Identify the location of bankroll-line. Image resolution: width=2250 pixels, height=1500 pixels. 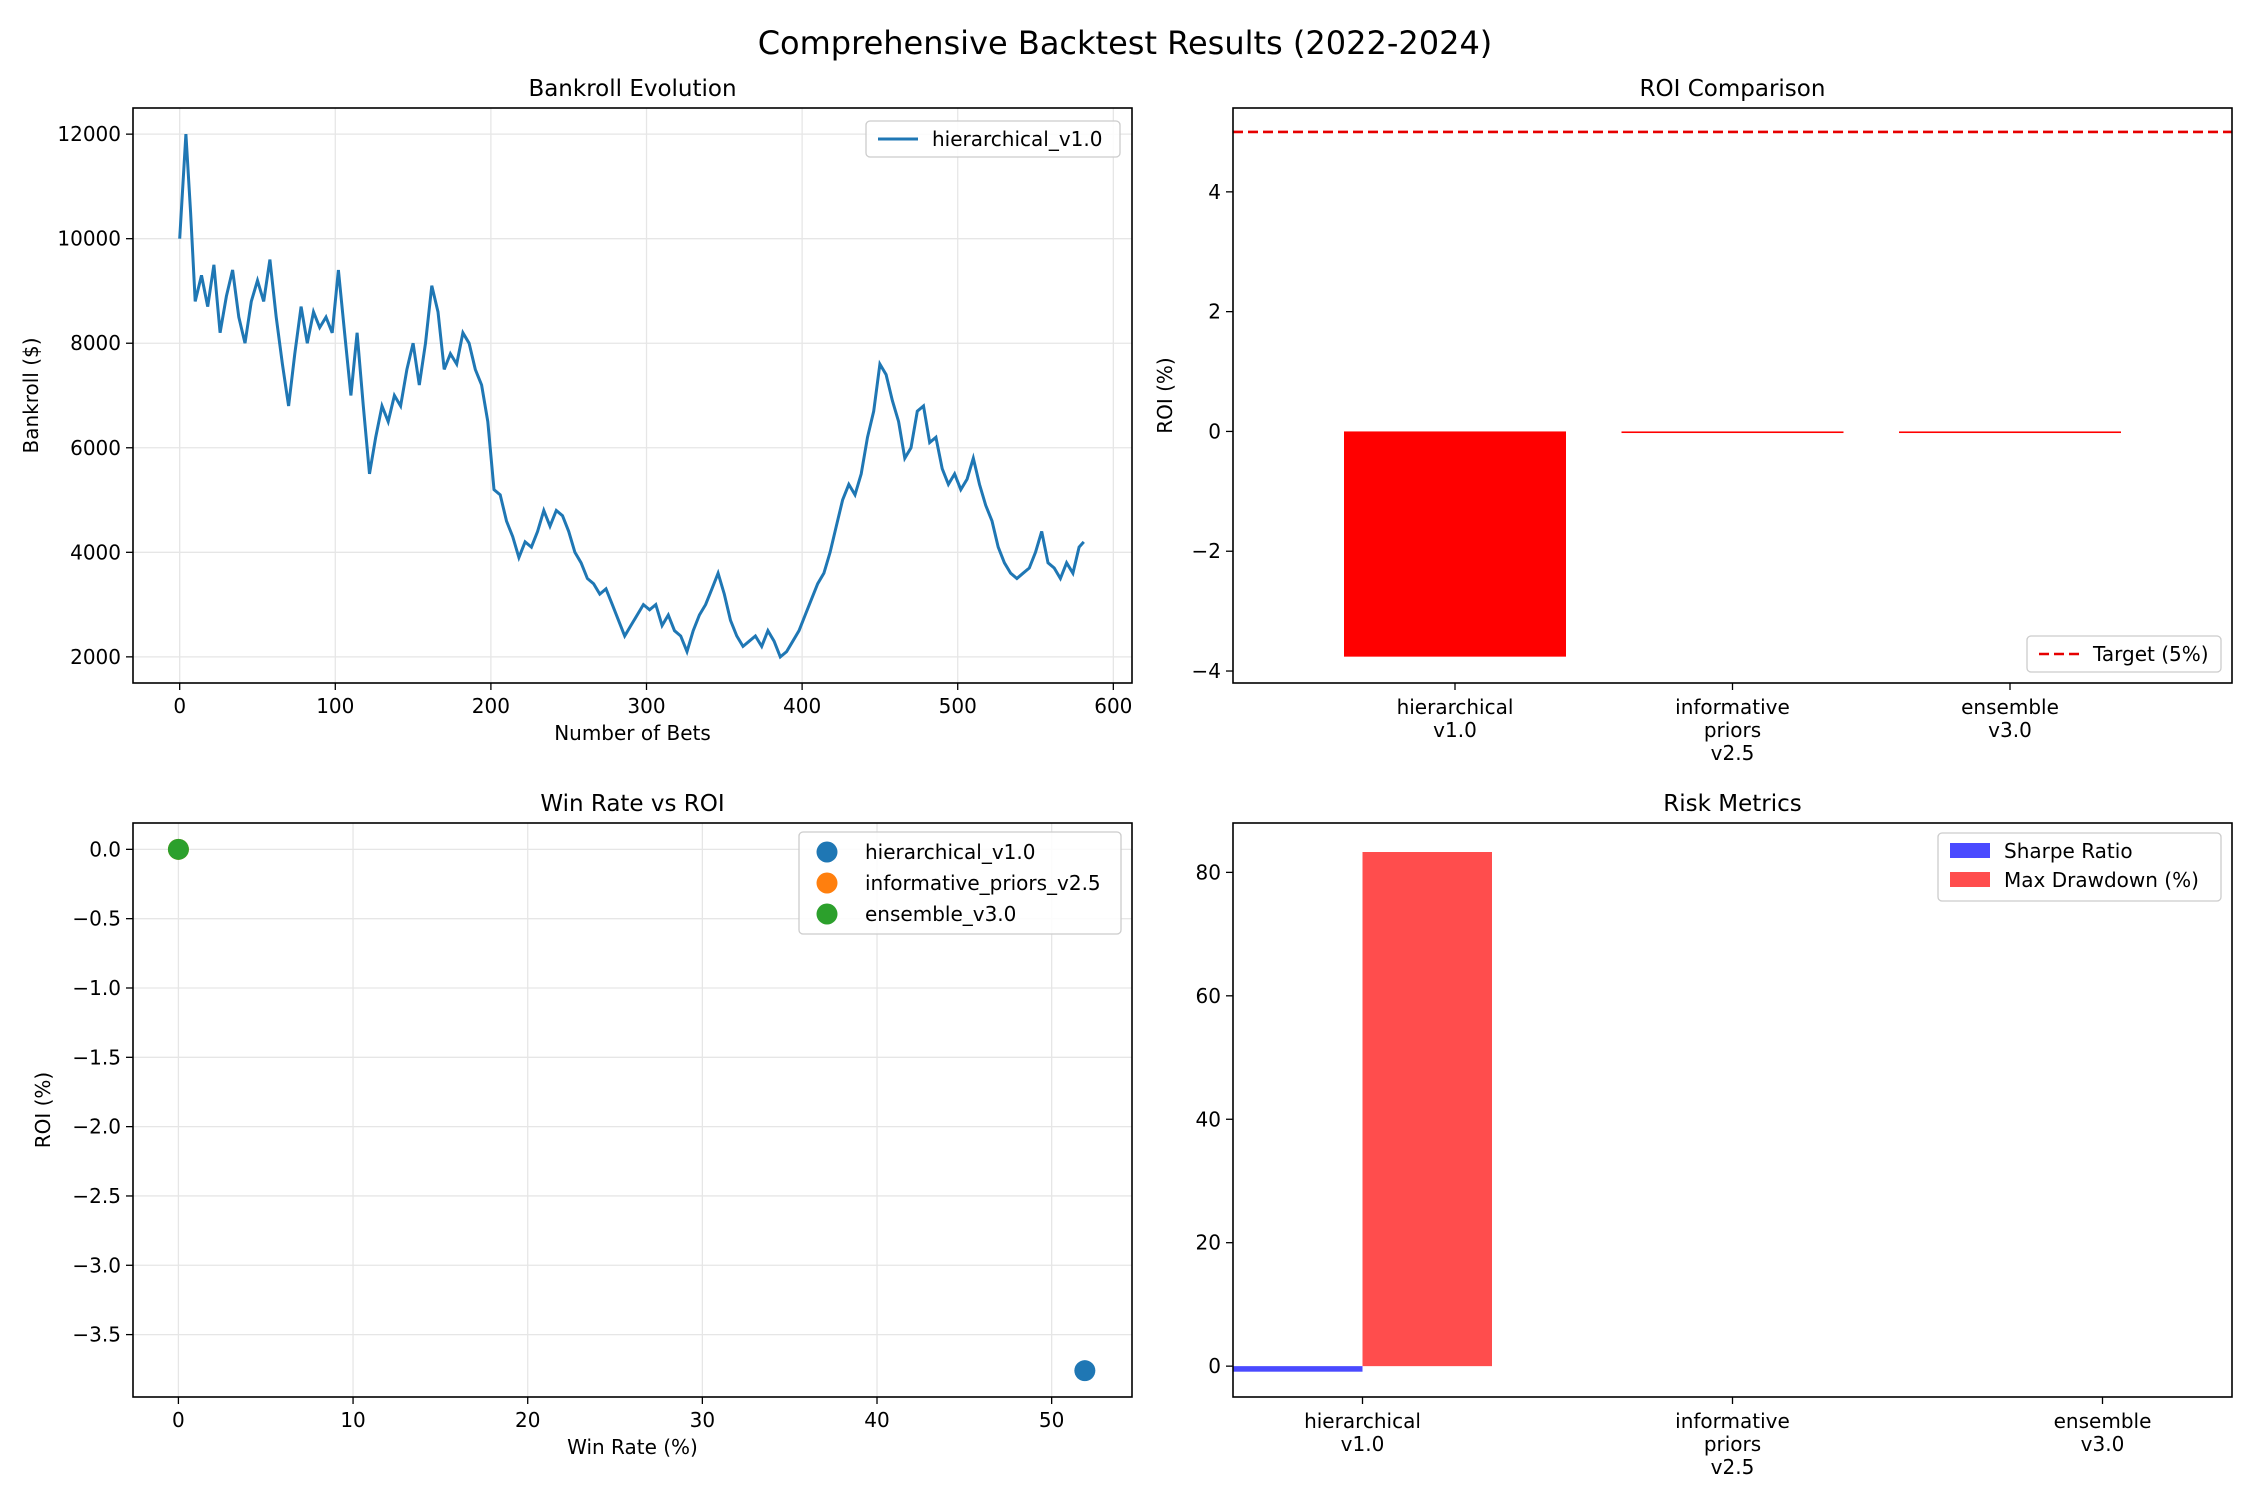
(631, 397).